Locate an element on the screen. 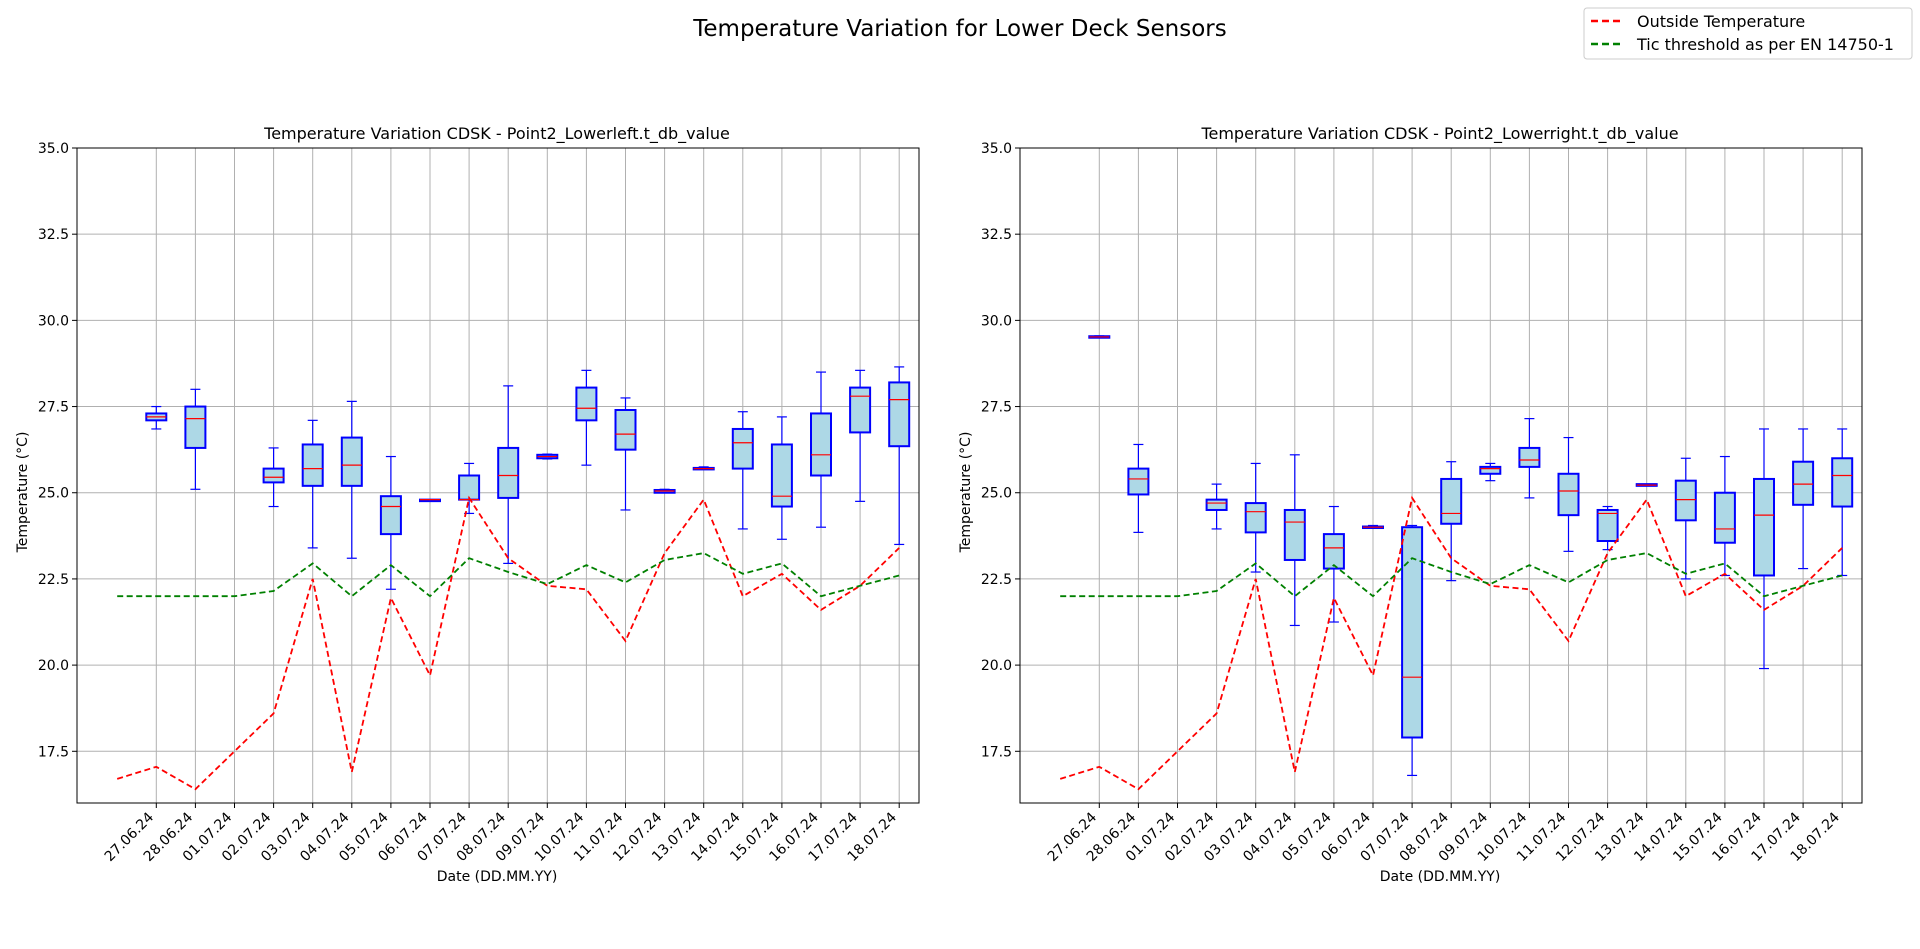  right-box-13.07.24 is located at coordinates (1646, 485).